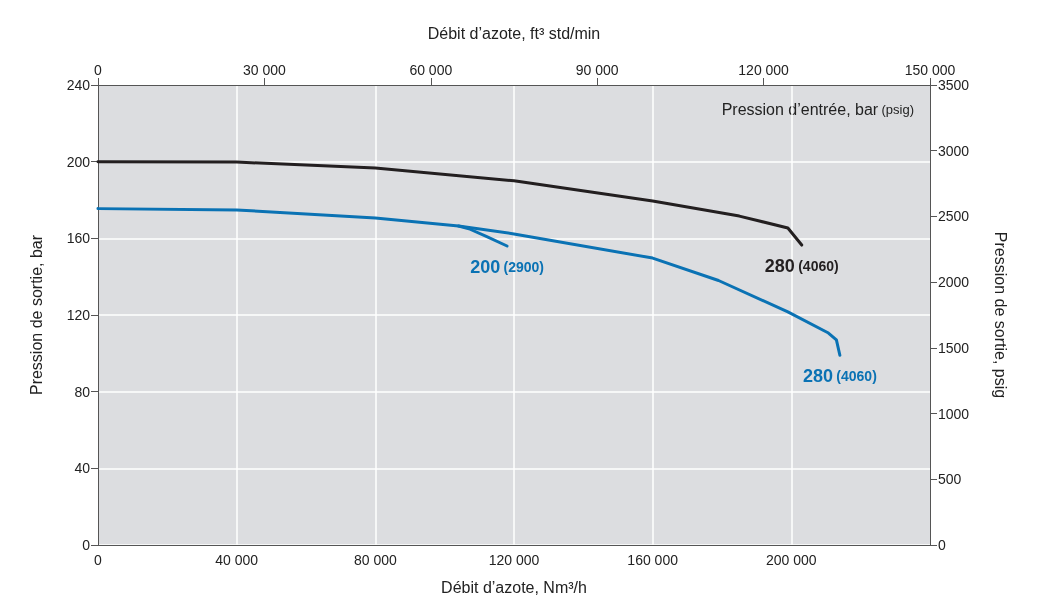 The height and width of the screenshot is (611, 1048). What do you see at coordinates (954, 413) in the screenshot?
I see `y2-tick-label: 1000` at bounding box center [954, 413].